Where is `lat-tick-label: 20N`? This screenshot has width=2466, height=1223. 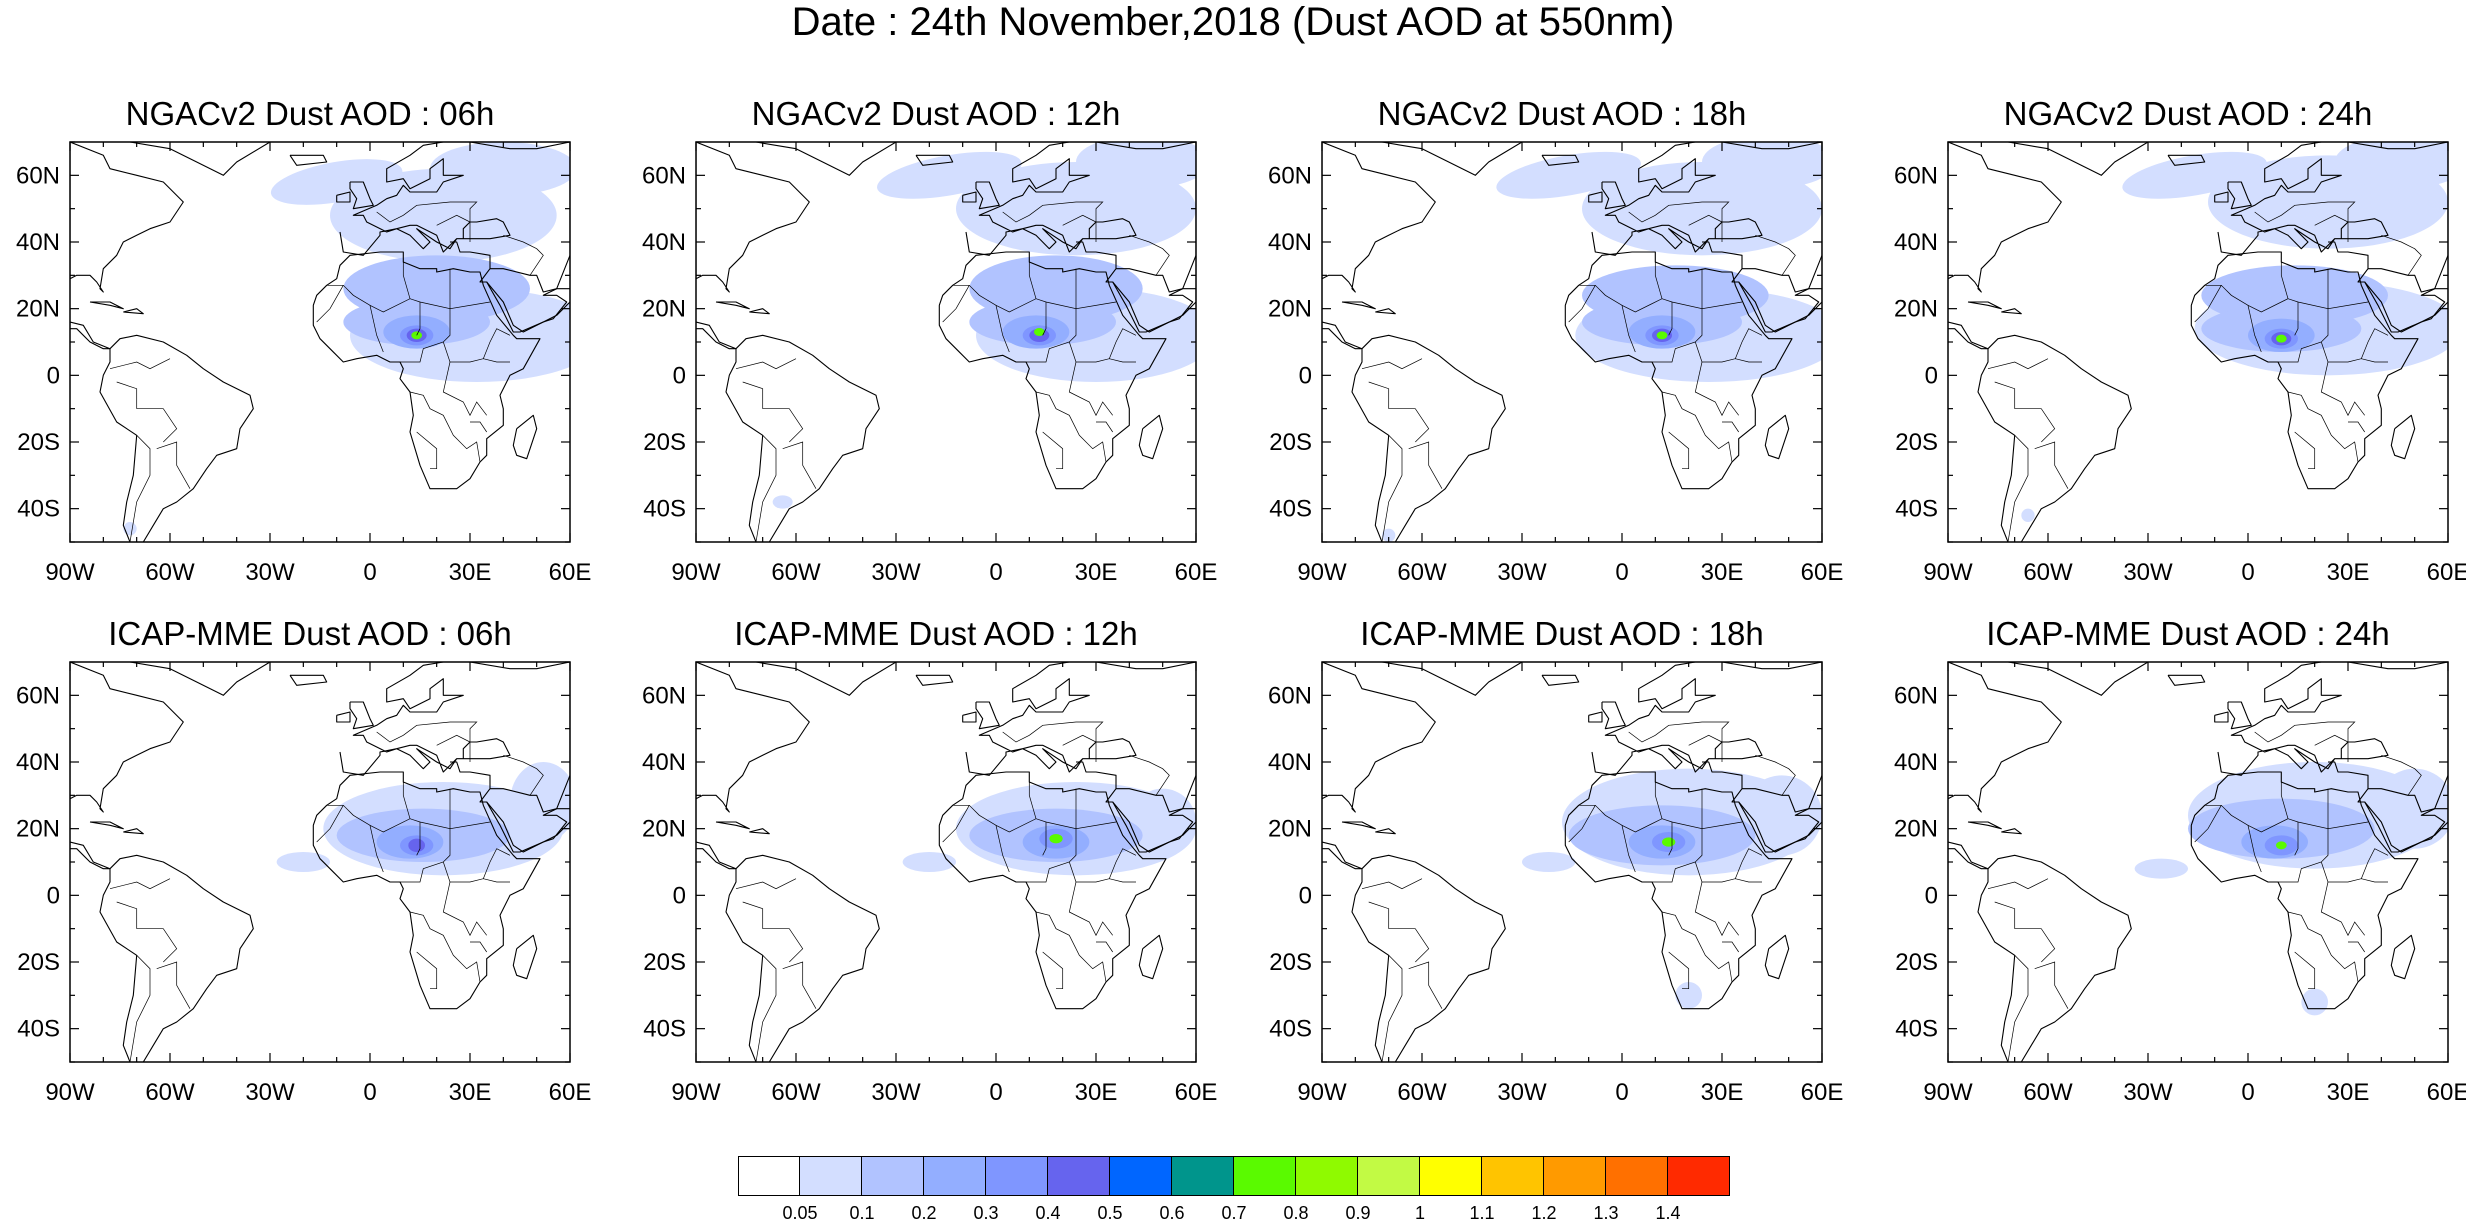 lat-tick-label: 20N is located at coordinates (1916, 309).